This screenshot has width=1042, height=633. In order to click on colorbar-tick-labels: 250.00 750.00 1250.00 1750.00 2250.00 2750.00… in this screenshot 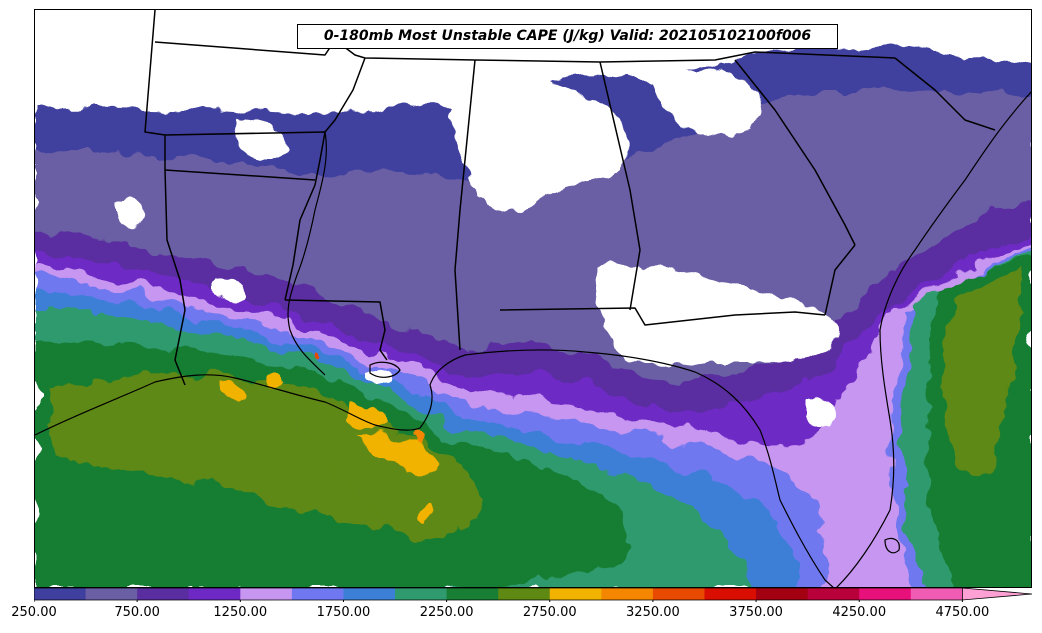, I will do `click(521, 615)`.